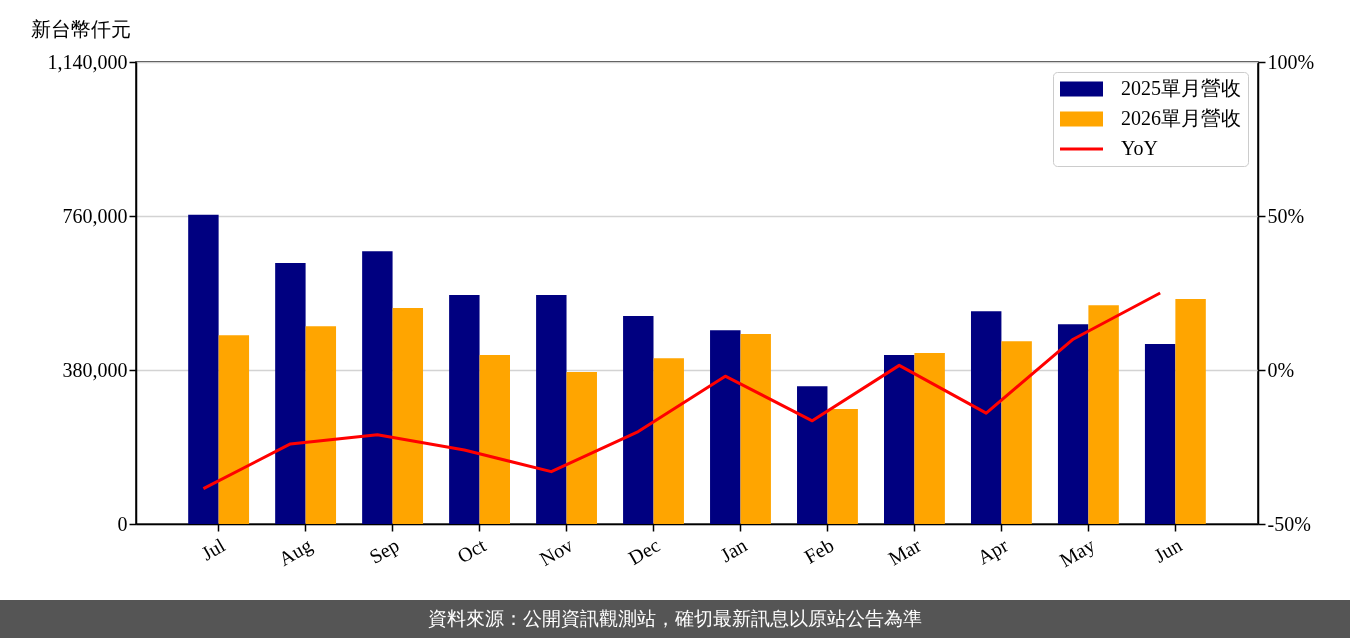 The image size is (1350, 638). Describe the element at coordinates (384, 551) in the screenshot. I see `x-tick-label: Sep` at that location.